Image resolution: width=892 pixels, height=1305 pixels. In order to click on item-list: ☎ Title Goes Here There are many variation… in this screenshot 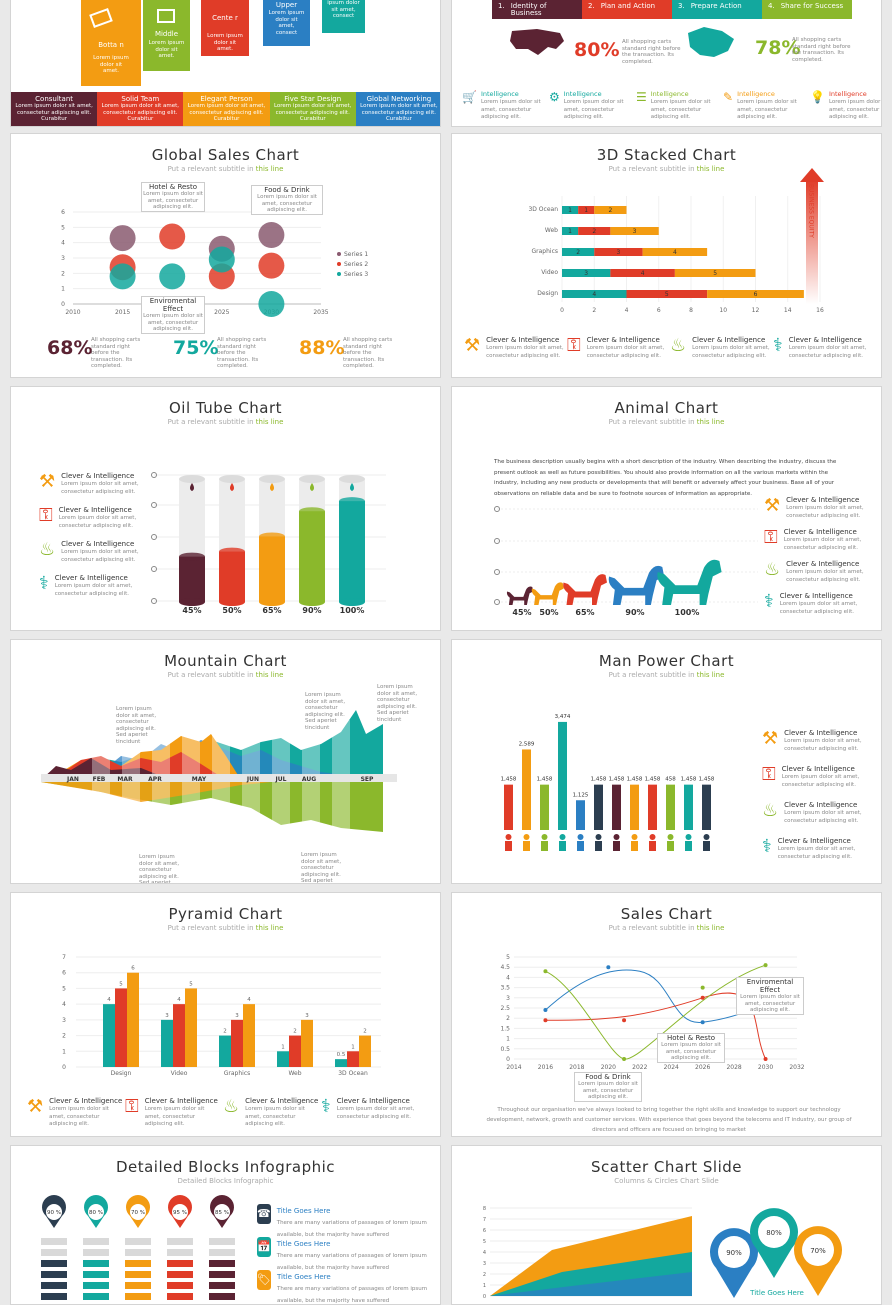, I will do `click(347, 1254)`.